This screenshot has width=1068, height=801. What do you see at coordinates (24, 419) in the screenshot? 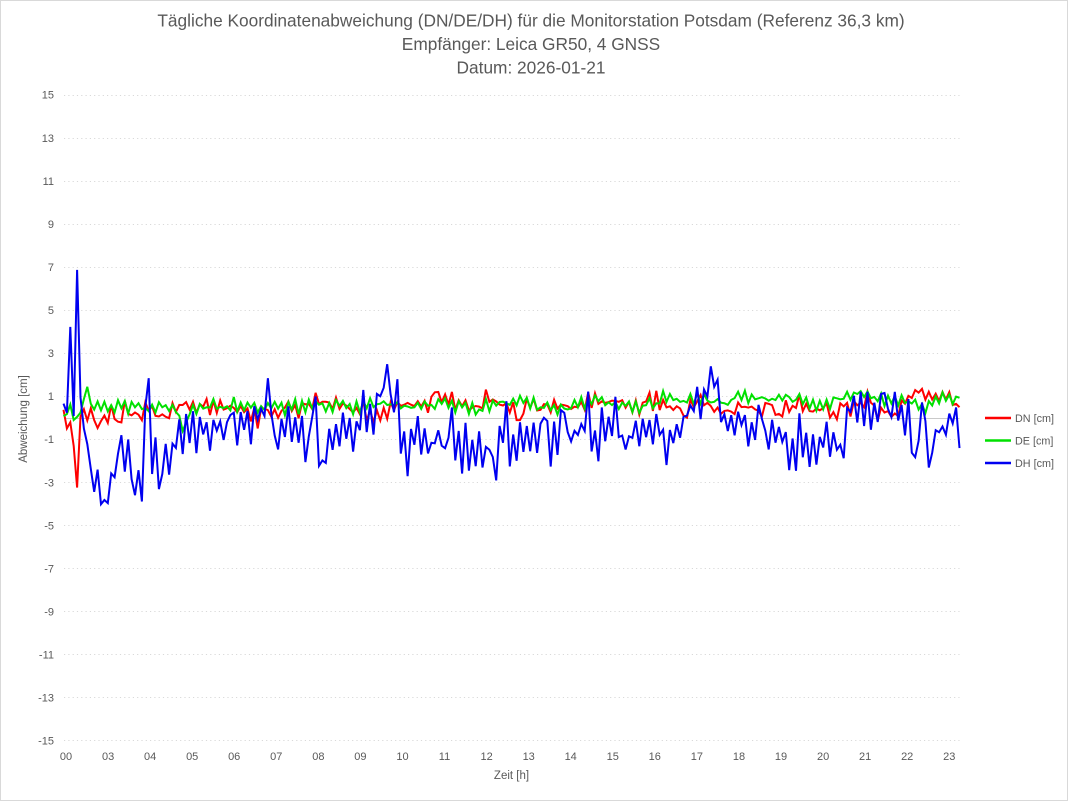
I see `svg-text: Abweichung [cm]` at bounding box center [24, 419].